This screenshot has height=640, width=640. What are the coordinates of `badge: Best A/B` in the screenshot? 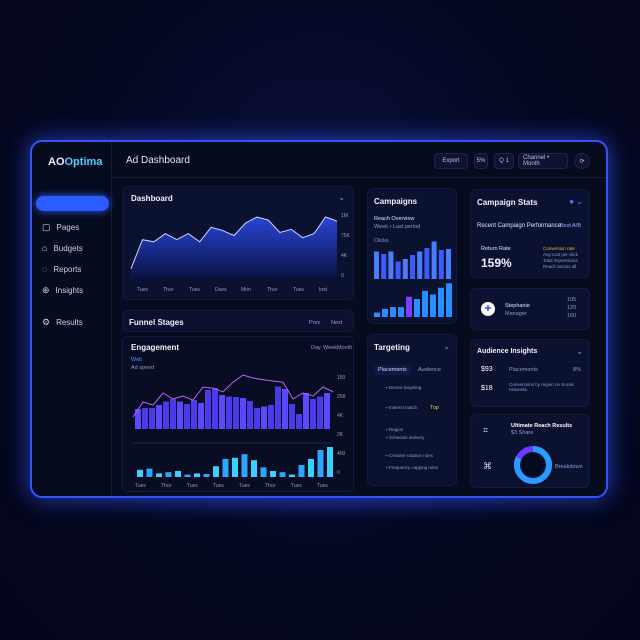 It's located at (570, 226).